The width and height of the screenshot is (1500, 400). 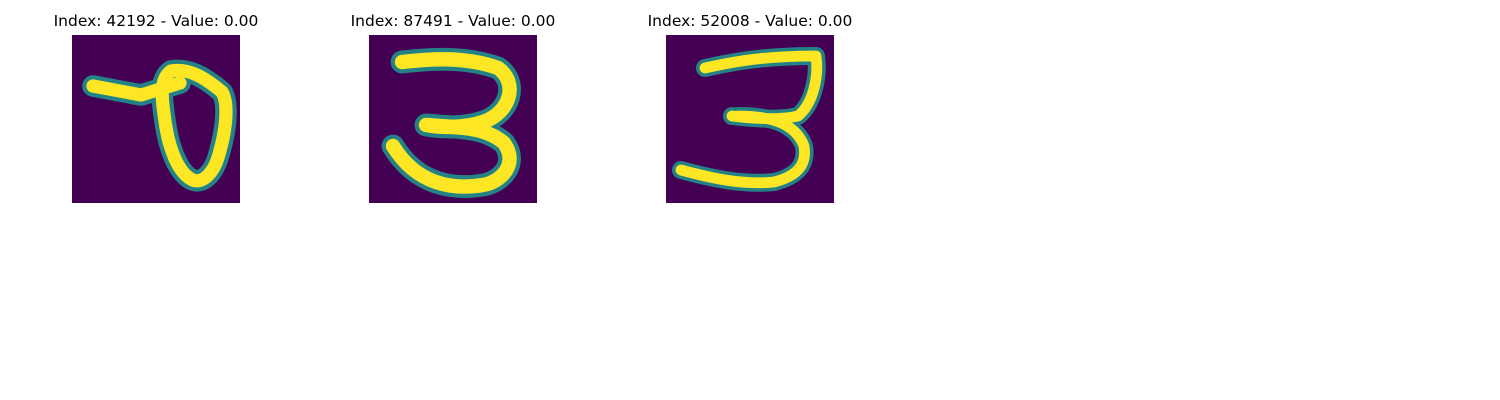 I want to click on panel-title: Index: 87491 - Value: 0.00, so click(x=453, y=21).